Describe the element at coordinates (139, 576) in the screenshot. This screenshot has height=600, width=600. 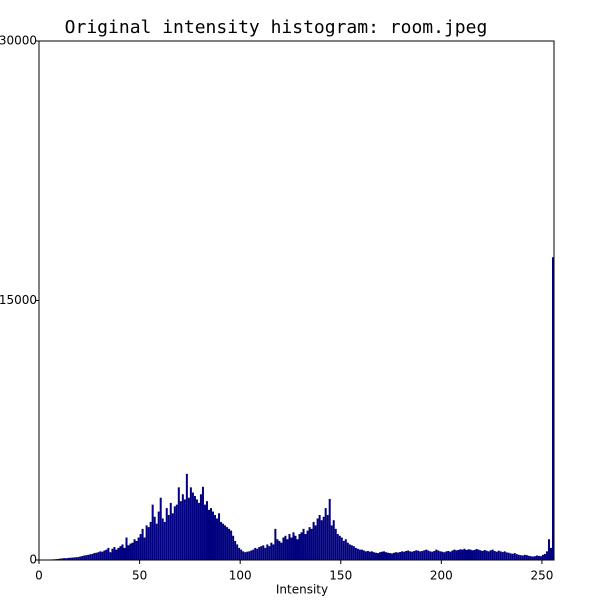
I see `x-tick-label: 50` at that location.